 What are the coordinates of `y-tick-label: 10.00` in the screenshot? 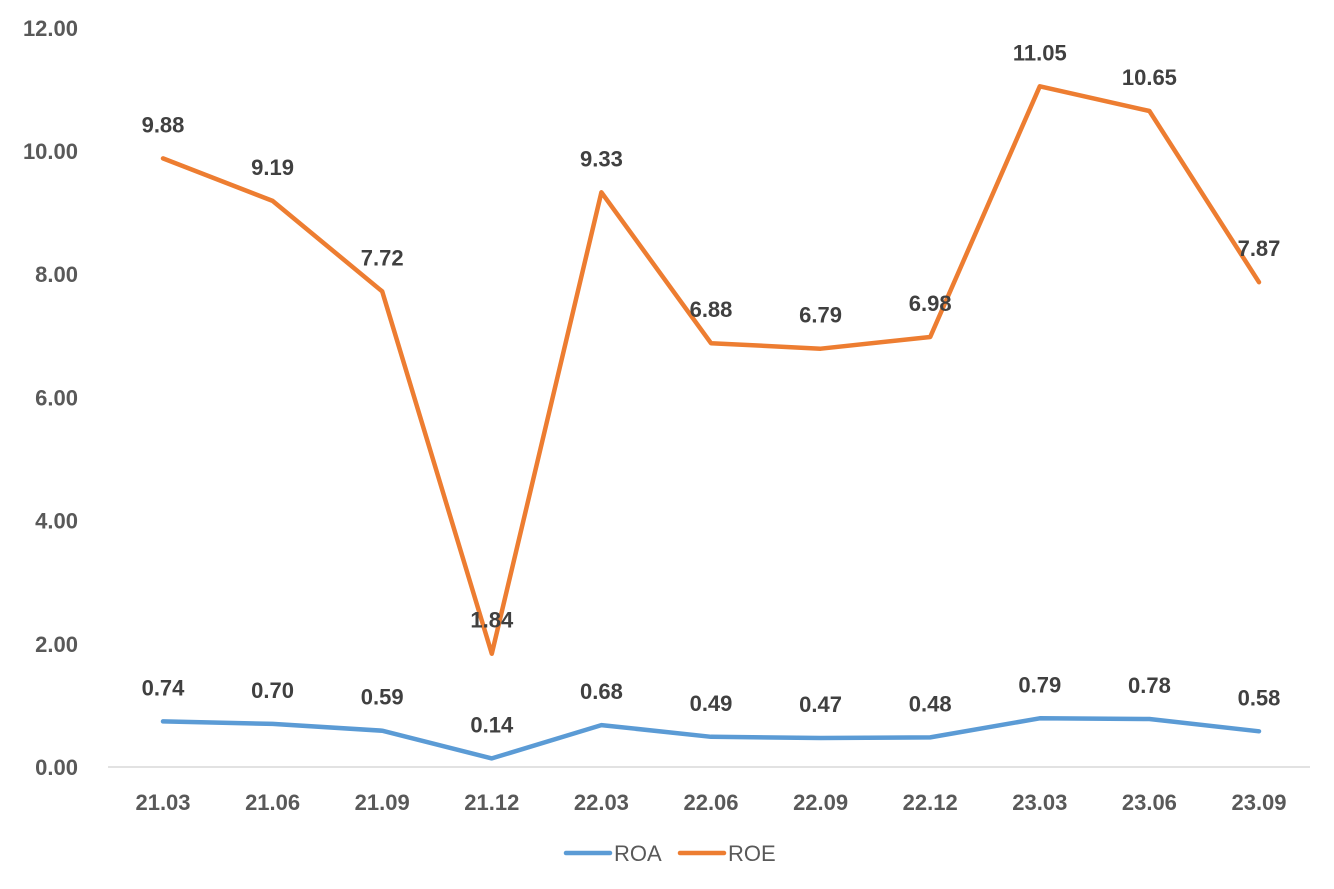 It's located at (50, 151).